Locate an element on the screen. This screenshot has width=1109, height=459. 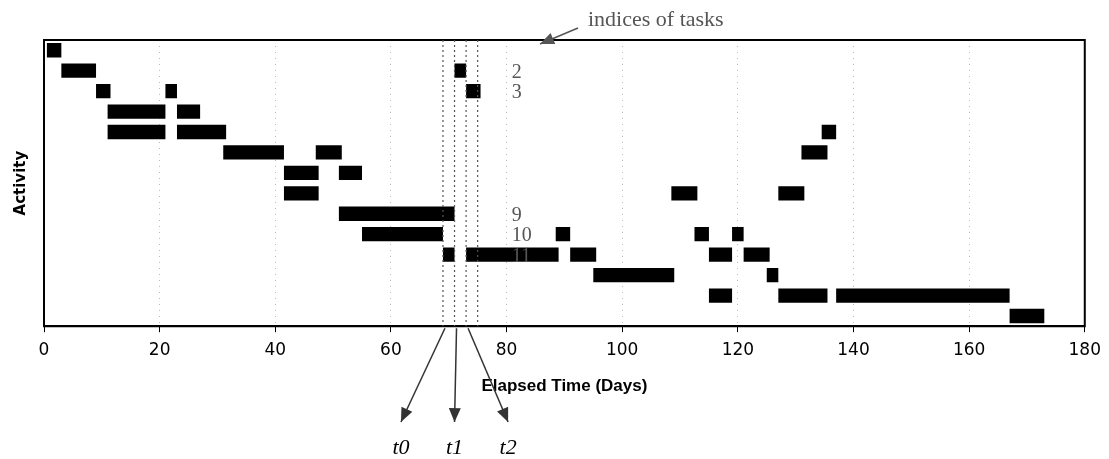
x-tick-label: 180 is located at coordinates (1084, 348).